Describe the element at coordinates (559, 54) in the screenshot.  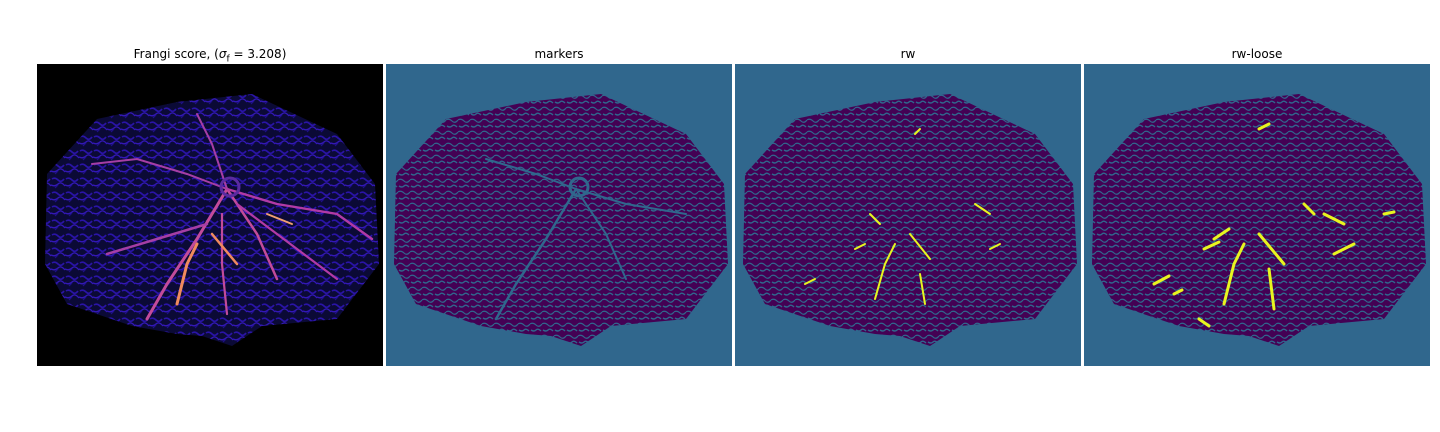
I see `panel-title-markers: markers` at that location.